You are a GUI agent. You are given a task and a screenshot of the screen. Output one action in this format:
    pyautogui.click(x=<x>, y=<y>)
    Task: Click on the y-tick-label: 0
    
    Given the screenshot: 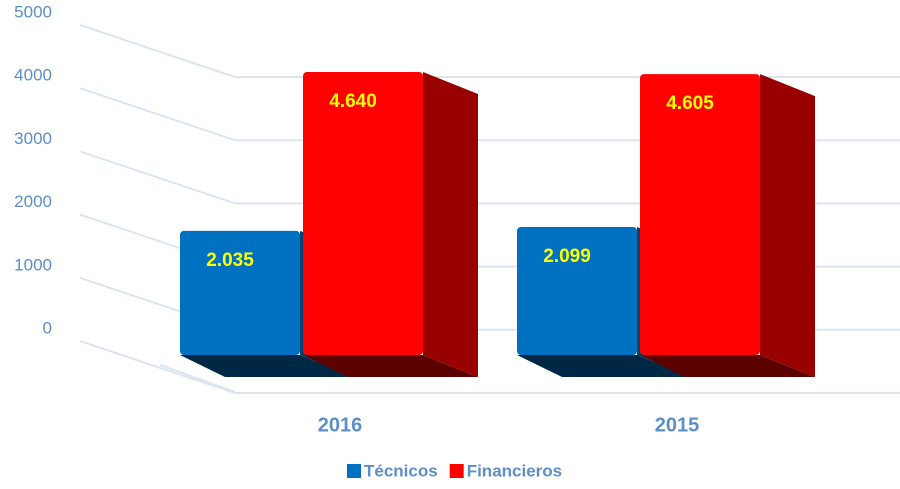 What is the action you would take?
    pyautogui.click(x=47, y=327)
    